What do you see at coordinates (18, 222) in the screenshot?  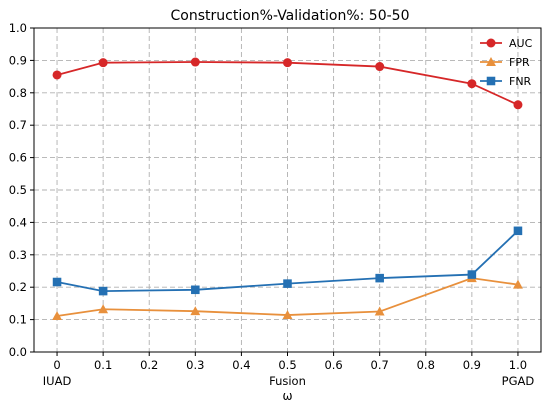 I see `y-tick-label: 0.4` at bounding box center [18, 222].